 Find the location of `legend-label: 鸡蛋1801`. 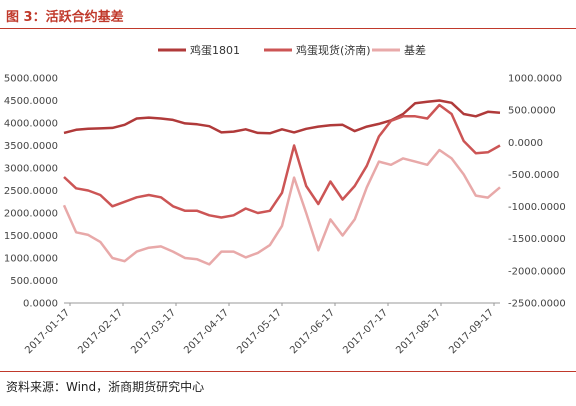

legend-label: 鸡蛋1801 is located at coordinates (215, 50).